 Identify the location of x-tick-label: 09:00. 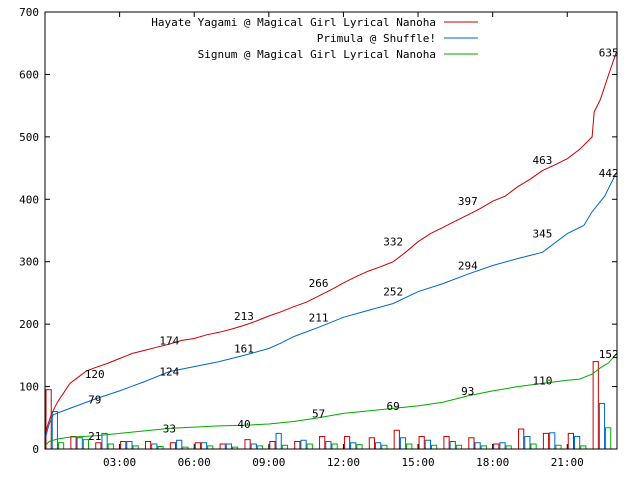
(268, 462).